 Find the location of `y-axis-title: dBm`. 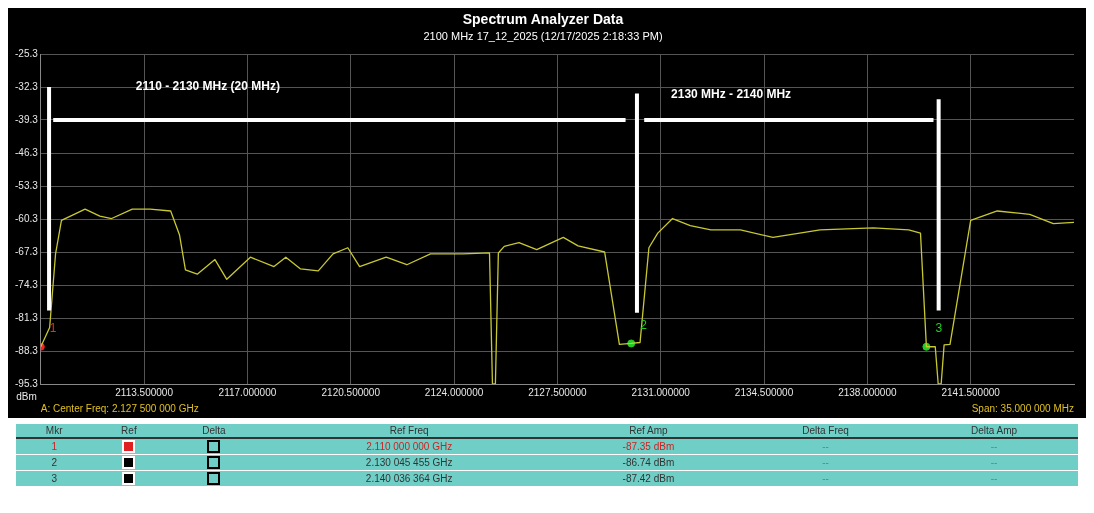

y-axis-title: dBm is located at coordinates (26, 396).